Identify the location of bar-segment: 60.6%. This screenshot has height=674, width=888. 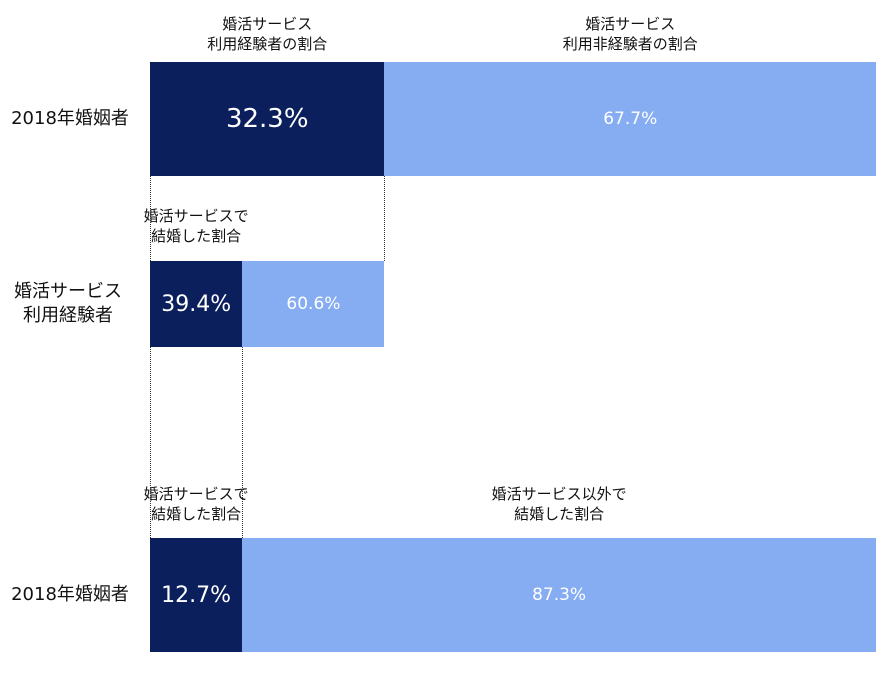
(313, 304).